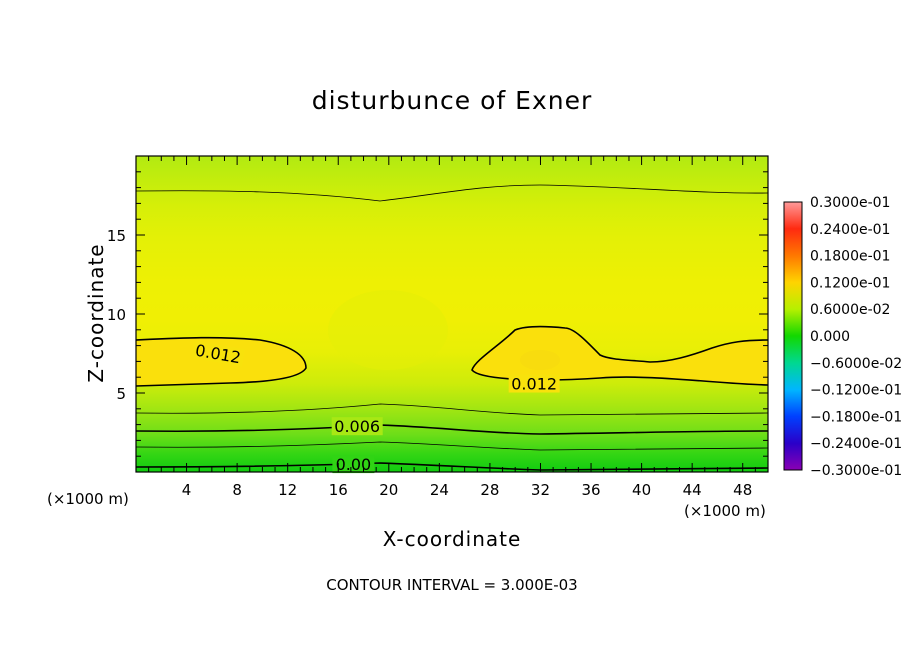 The width and height of the screenshot is (904, 654). What do you see at coordinates (540, 490) in the screenshot?
I see `x-tick-label: 32` at bounding box center [540, 490].